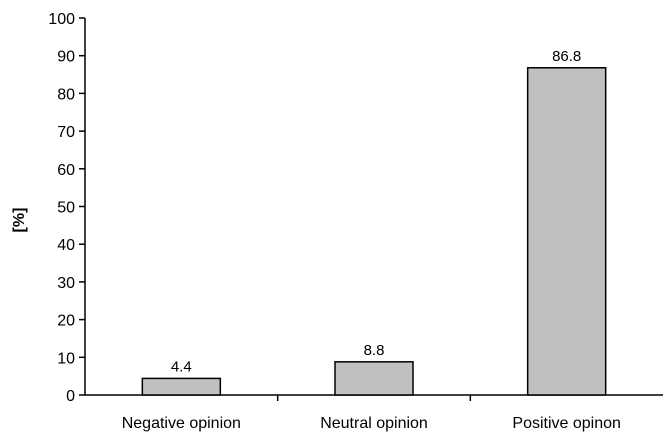 This screenshot has width=663, height=437. Describe the element at coordinates (566, 423) in the screenshot. I see `x-category-label-3: Positive opinon` at that location.